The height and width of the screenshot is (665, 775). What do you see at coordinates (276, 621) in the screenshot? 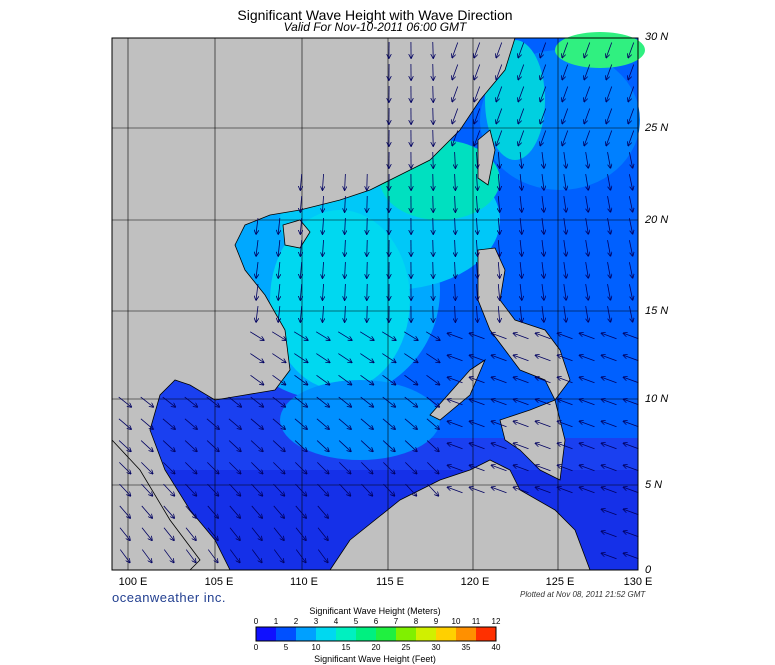
I see `colorbar-meter-tick: 1` at bounding box center [276, 621].